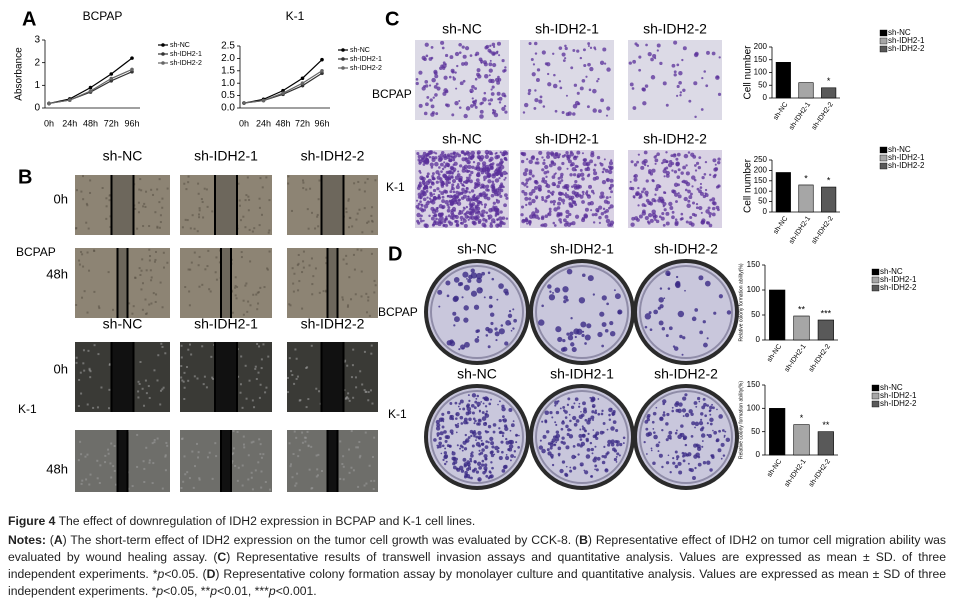 The height and width of the screenshot is (603, 955). I want to click on column-header: sh-IDH2-2, so click(686, 374).